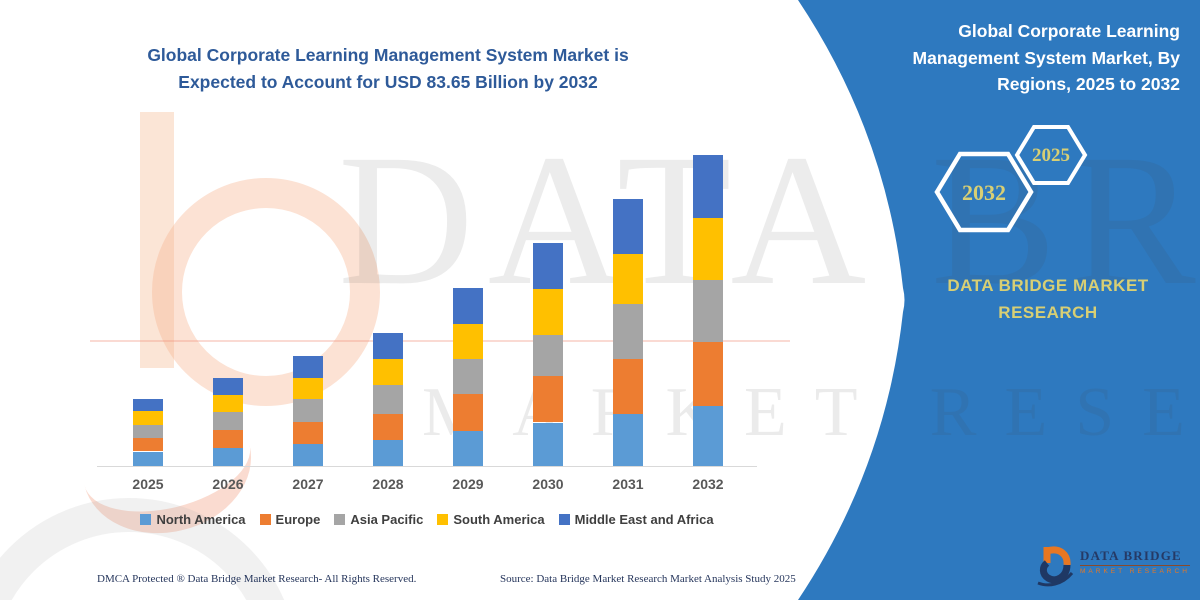 The image size is (1200, 600). What do you see at coordinates (548, 399) in the screenshot?
I see `bar-segment-europe-2030` at bounding box center [548, 399].